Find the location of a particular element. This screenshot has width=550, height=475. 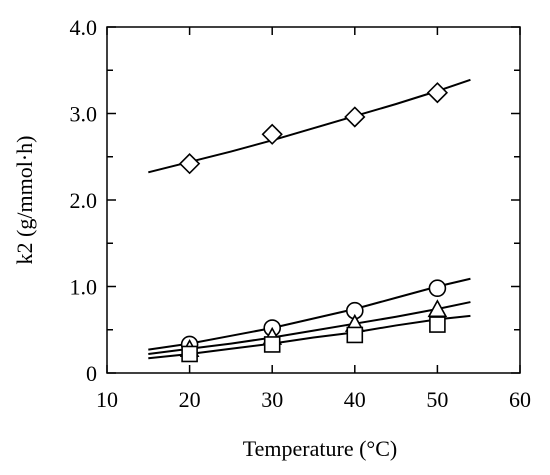

x-tick-label: 20 is located at coordinates (190, 399).